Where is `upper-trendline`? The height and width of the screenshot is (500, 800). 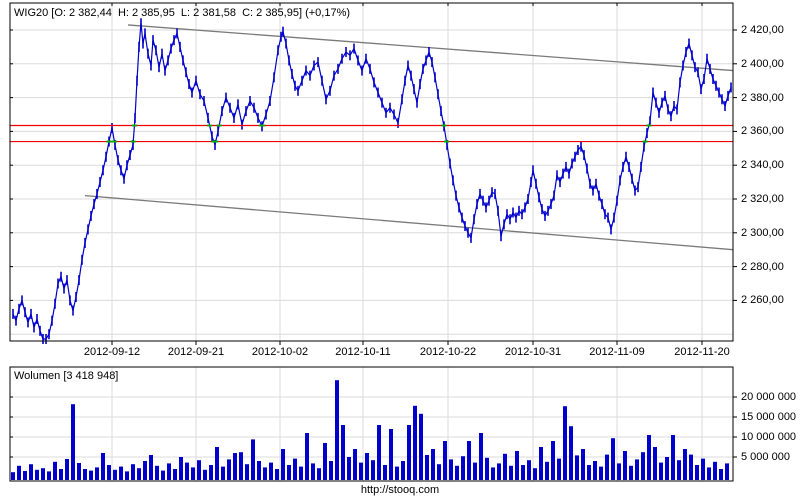 upper-trendline is located at coordinates (430, 48).